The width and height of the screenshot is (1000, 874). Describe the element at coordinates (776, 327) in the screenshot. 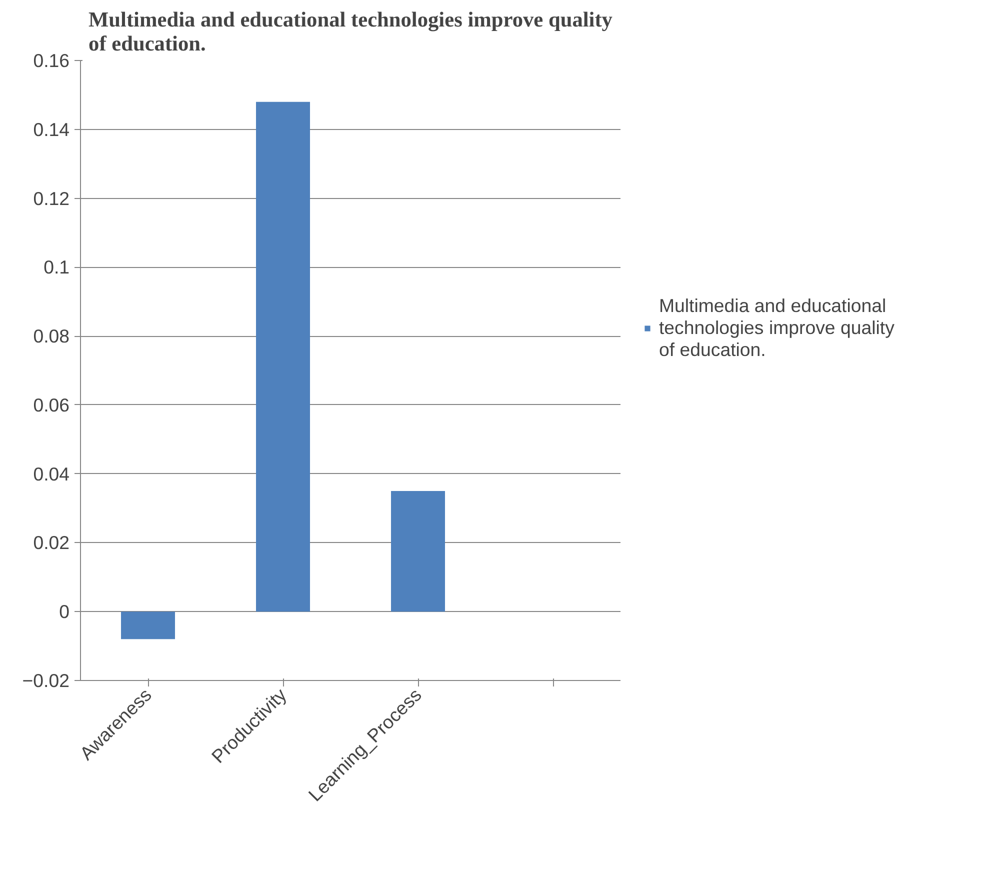

I see `legend-label: Multimedia and educational technologies improve quality of education.` at that location.